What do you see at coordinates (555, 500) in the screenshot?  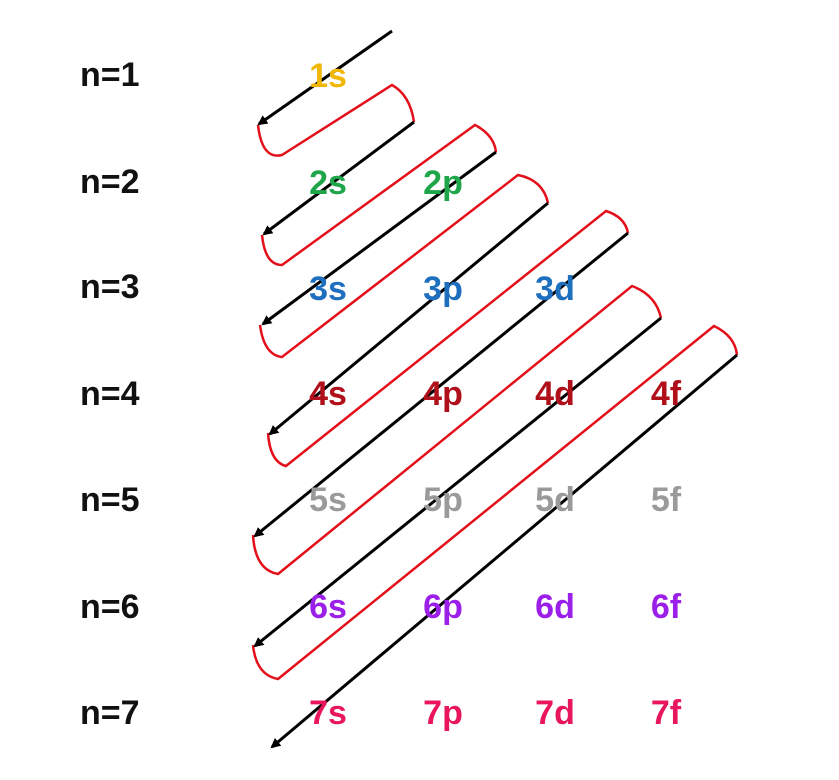 I see `orbital-5d: 5d` at bounding box center [555, 500].